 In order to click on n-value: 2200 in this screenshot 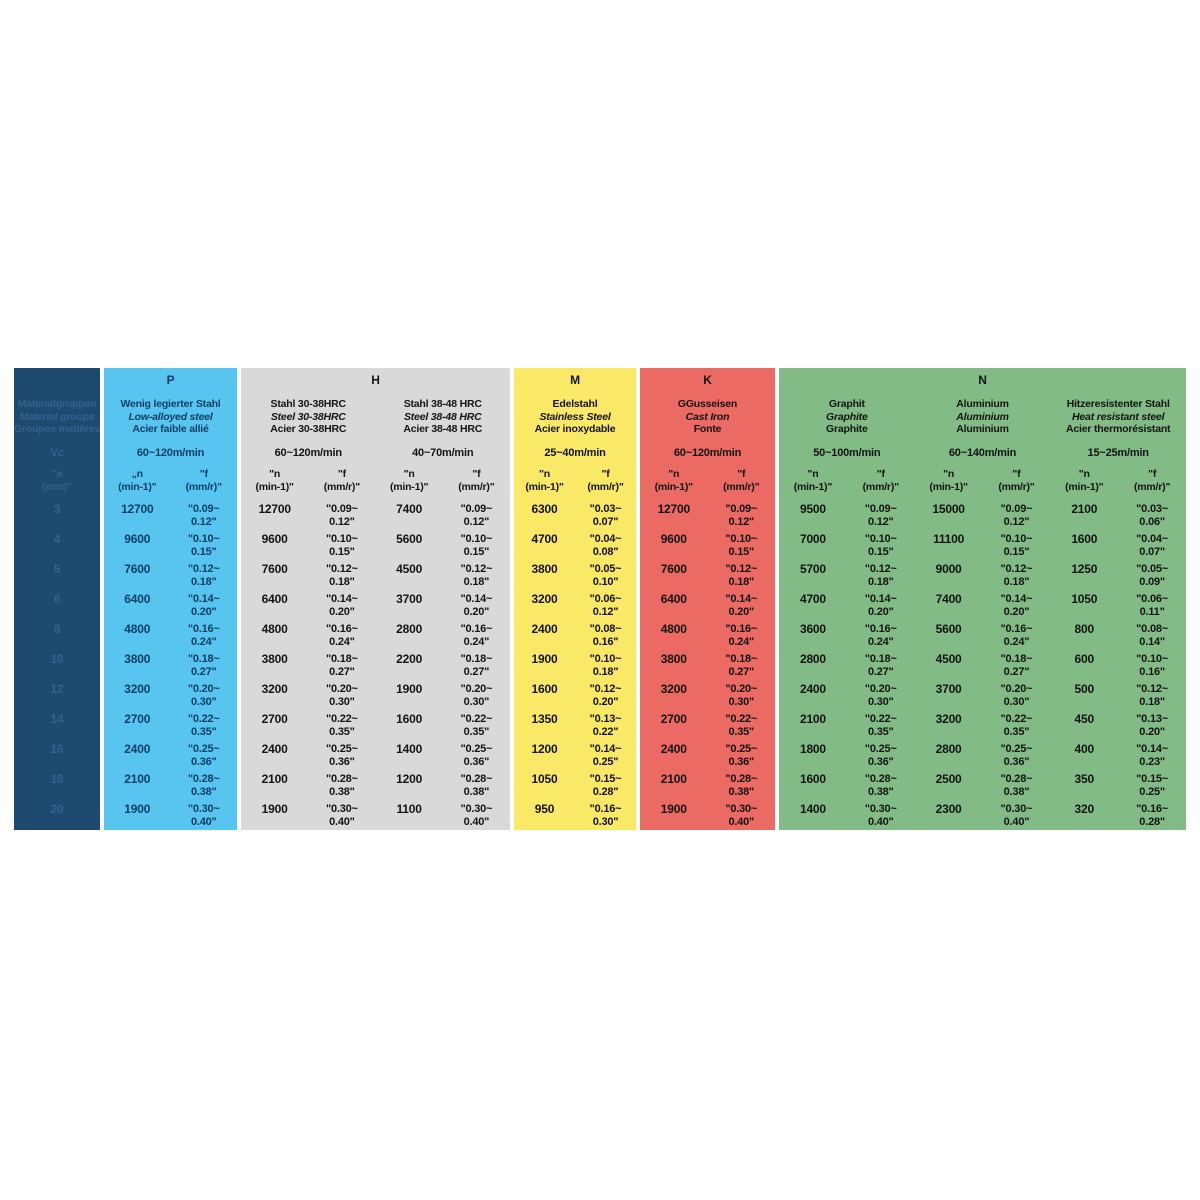, I will do `click(409, 659)`.